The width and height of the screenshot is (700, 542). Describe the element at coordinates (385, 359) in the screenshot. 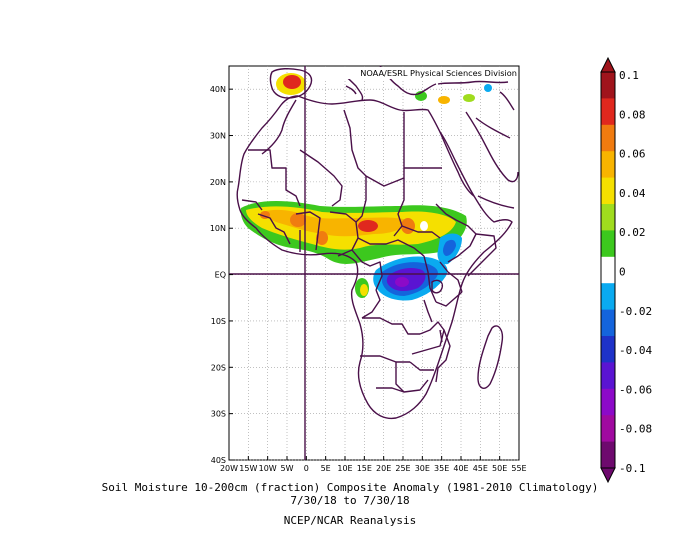

I see `border-angola-namibia` at that location.